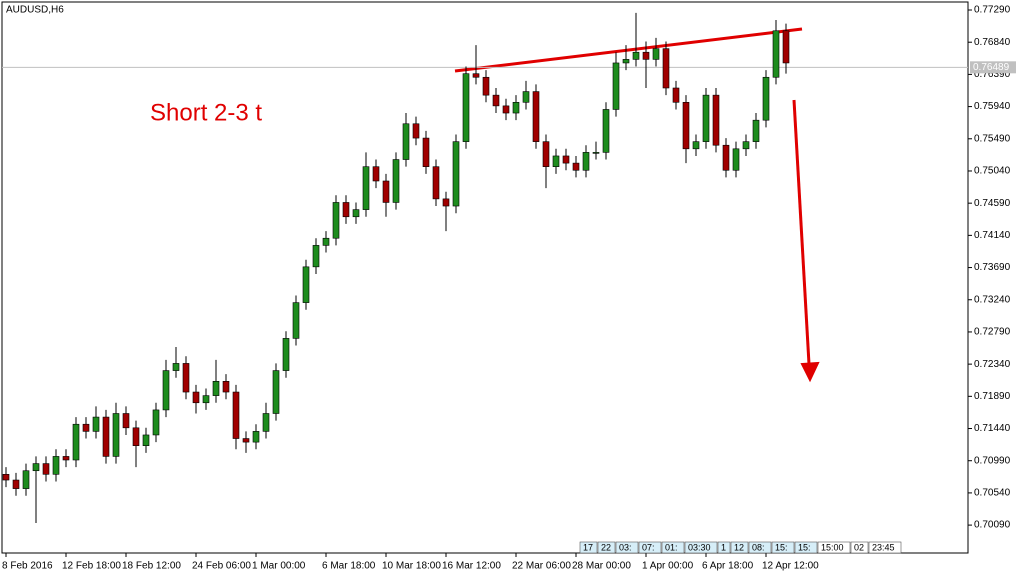 Image resolution: width=1023 pixels, height=583 pixels. I want to click on period-text: 01:, so click(671, 547).